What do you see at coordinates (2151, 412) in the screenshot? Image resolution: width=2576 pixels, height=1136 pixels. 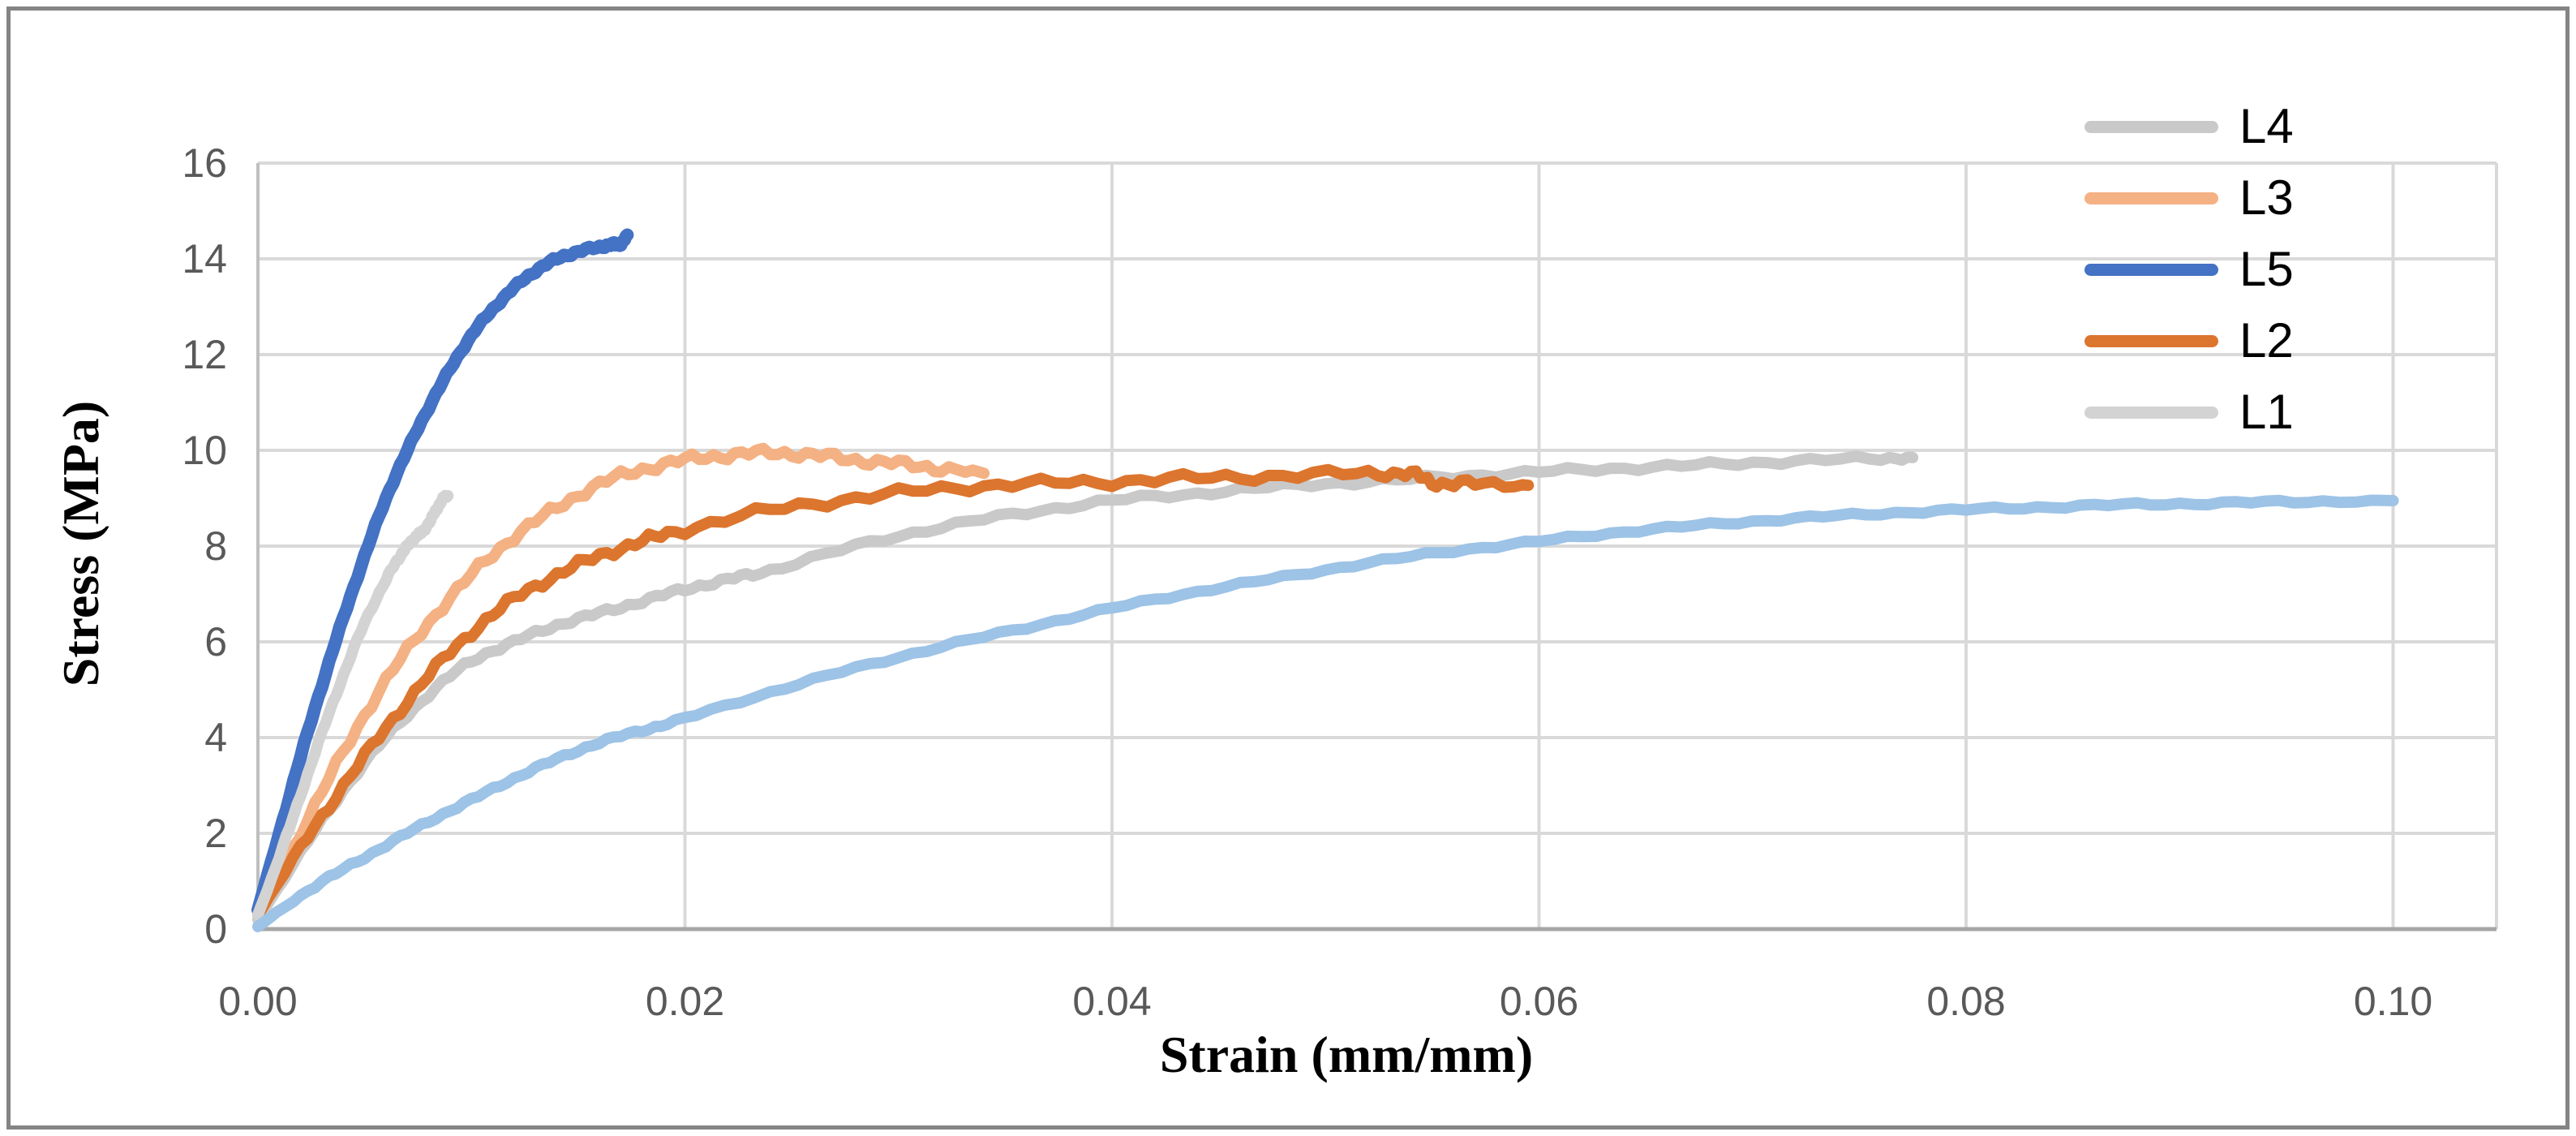 I see `legend-swatch-L1` at bounding box center [2151, 412].